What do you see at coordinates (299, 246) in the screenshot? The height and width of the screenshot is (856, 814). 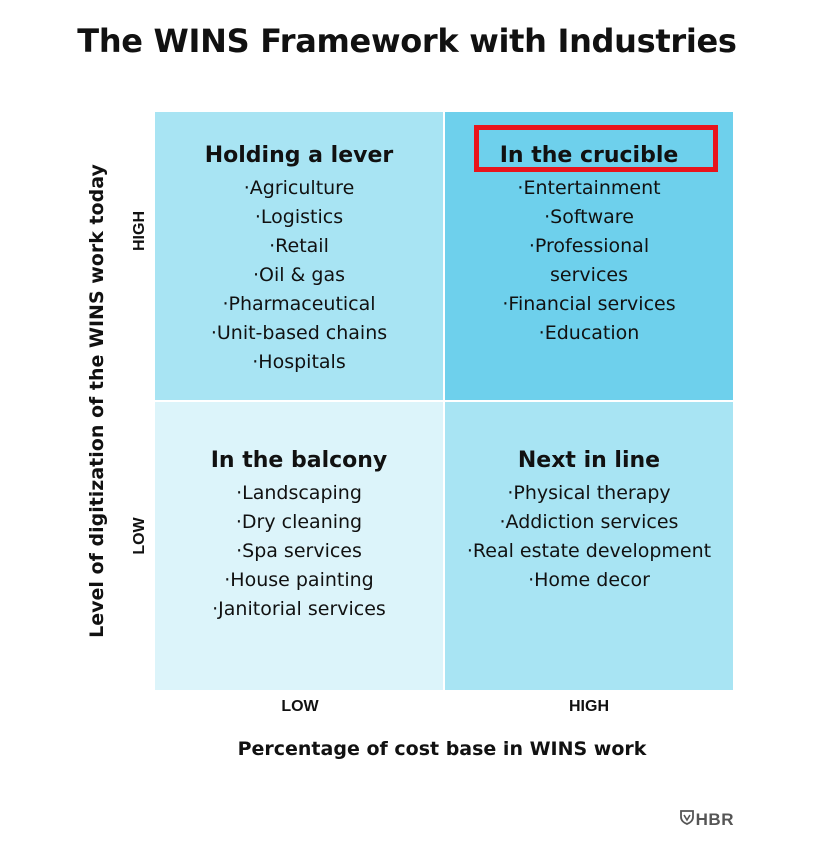 I see `list-item: ·Retail` at bounding box center [299, 246].